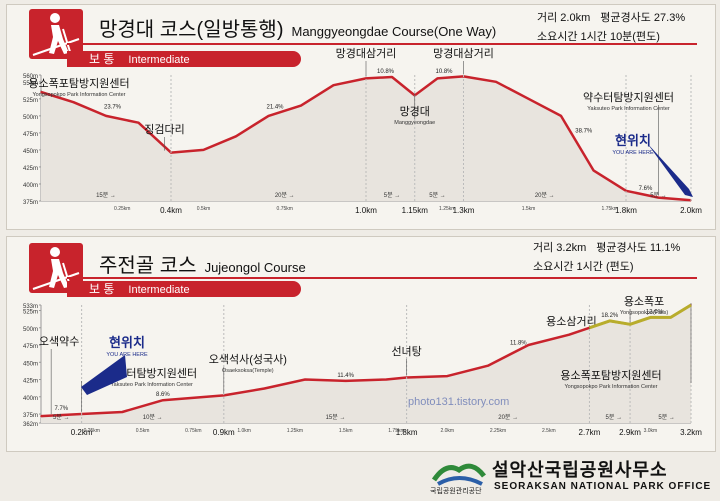 The width and height of the screenshot is (720, 501). Describe the element at coordinates (655, 312) in the screenshot. I see `grade-label: 13.0%` at that location.